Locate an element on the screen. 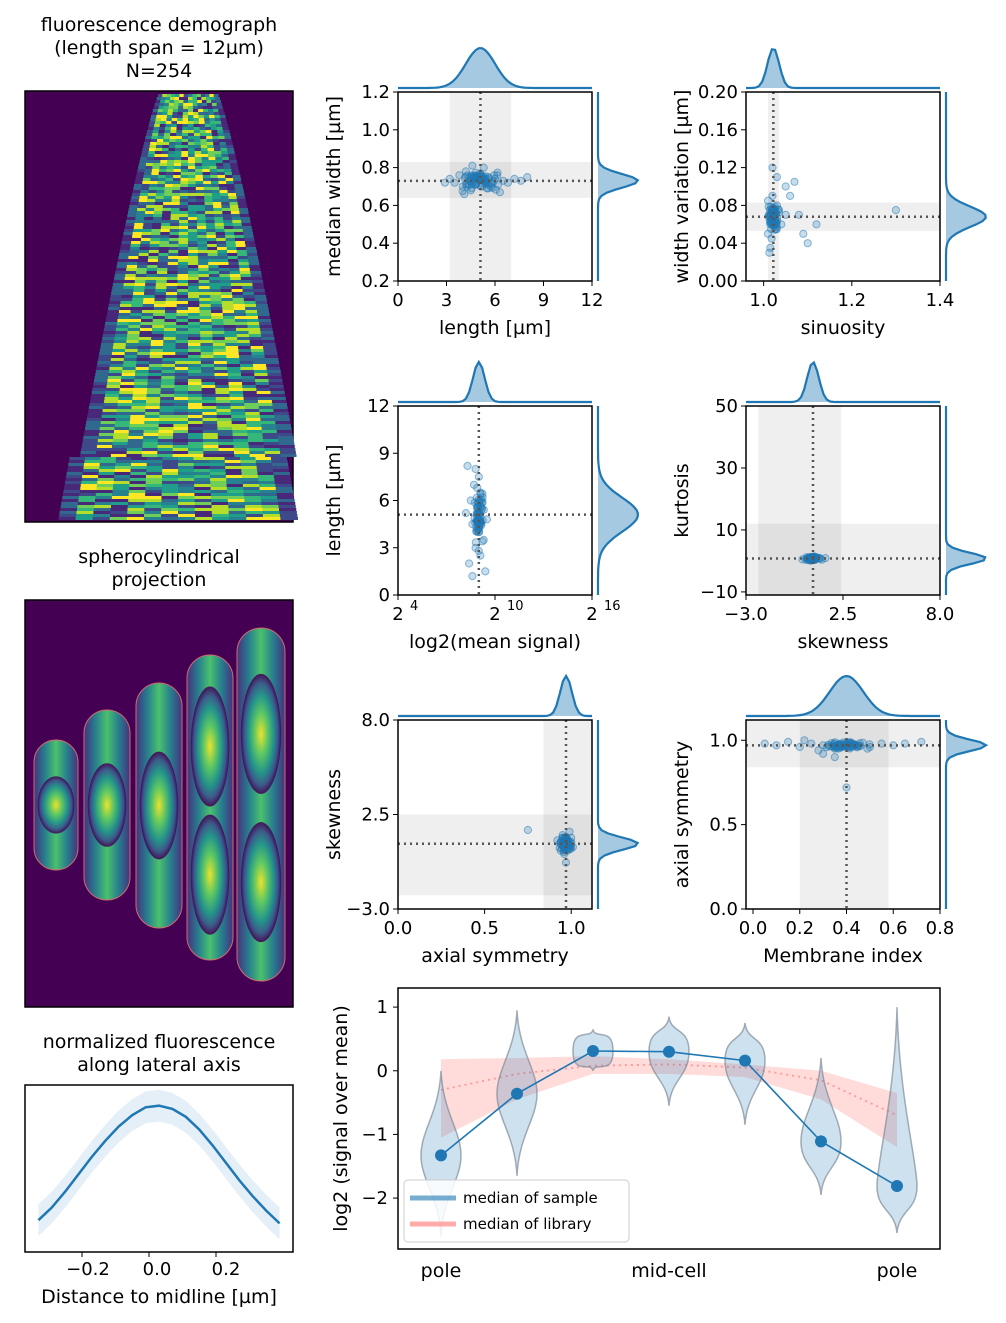  x-axis-label: sinuosity is located at coordinates (843, 328).